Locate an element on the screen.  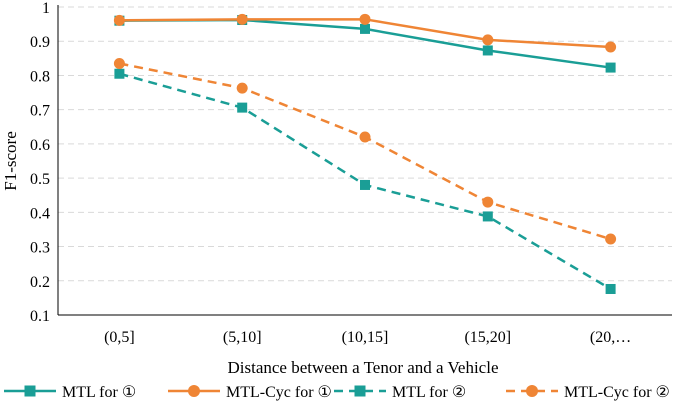
y-tick-label: 0.9 is located at coordinates (40, 42).